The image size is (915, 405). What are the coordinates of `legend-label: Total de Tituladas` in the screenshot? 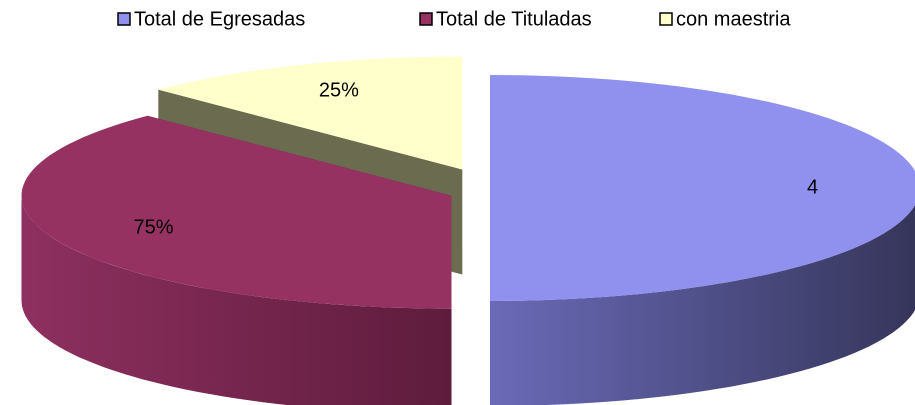 It's located at (514, 19).